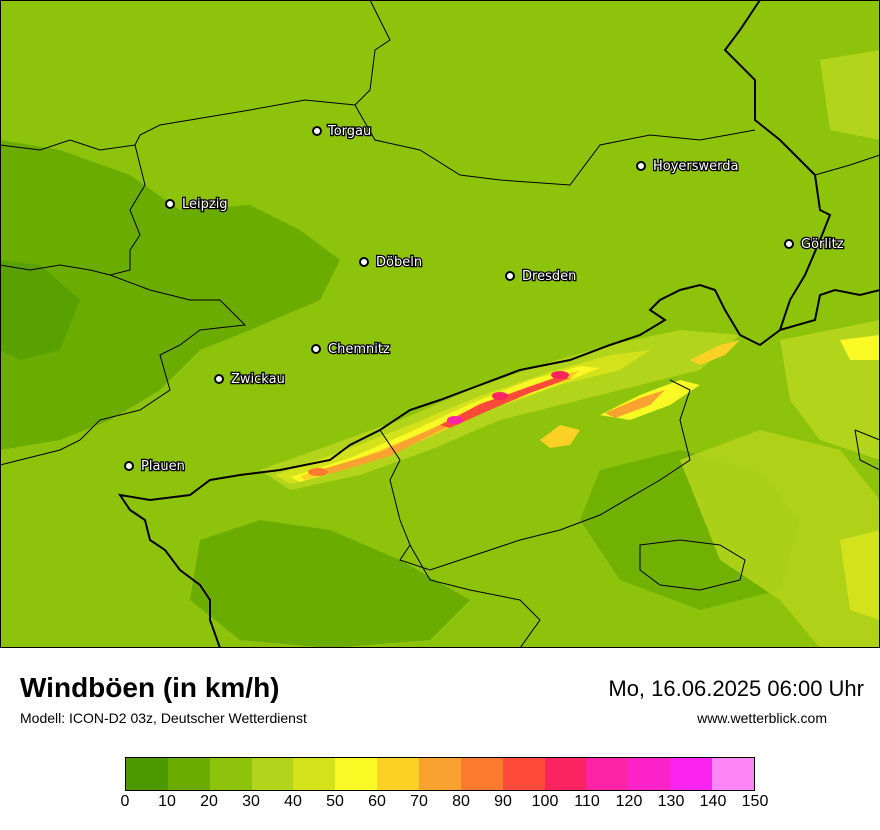 The image size is (880, 830). What do you see at coordinates (736, 688) in the screenshot?
I see `forecast-datetime: Mo, 16.06.2025 06:00 Uhr` at bounding box center [736, 688].